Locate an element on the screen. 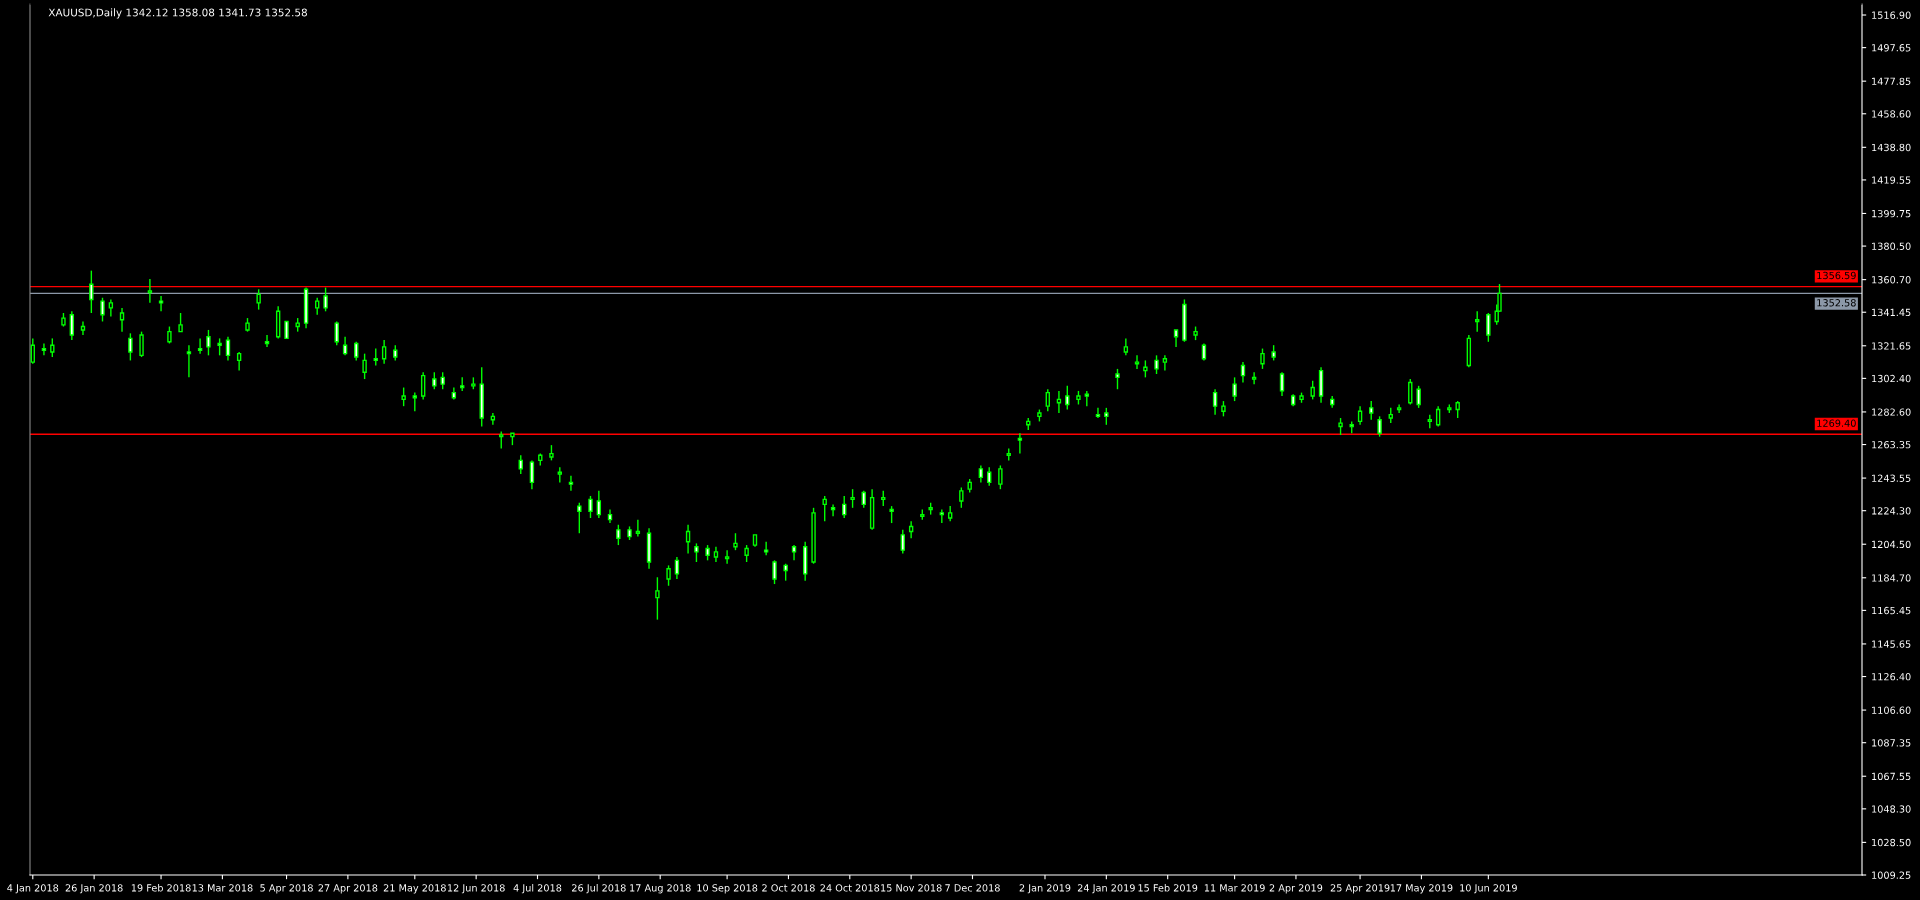  x-tick-label: 11 Mar 2019 is located at coordinates (1234, 888).